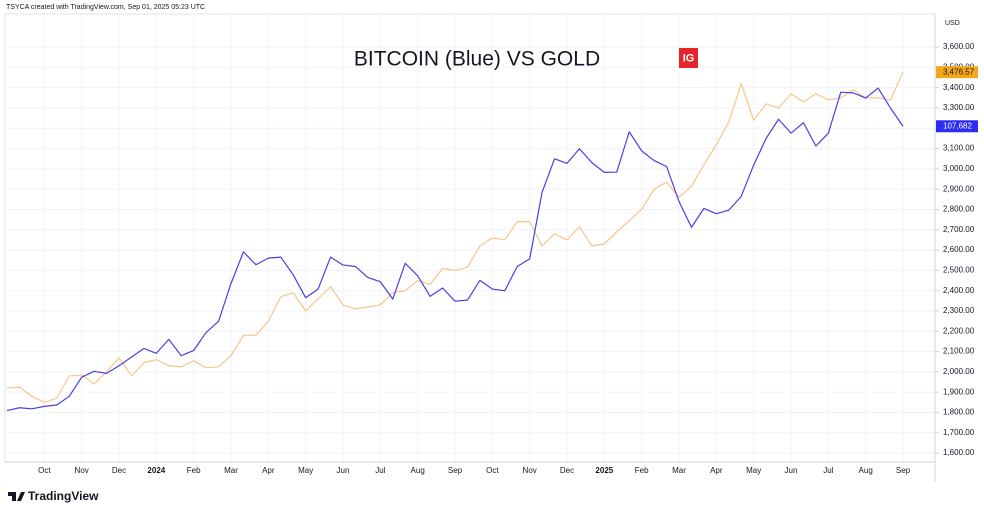 The height and width of the screenshot is (513, 984). I want to click on y-tick-label: 3,400.00, so click(959, 87).